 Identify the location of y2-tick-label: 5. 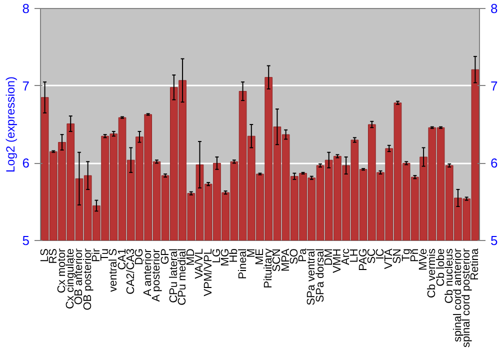
(494, 240).